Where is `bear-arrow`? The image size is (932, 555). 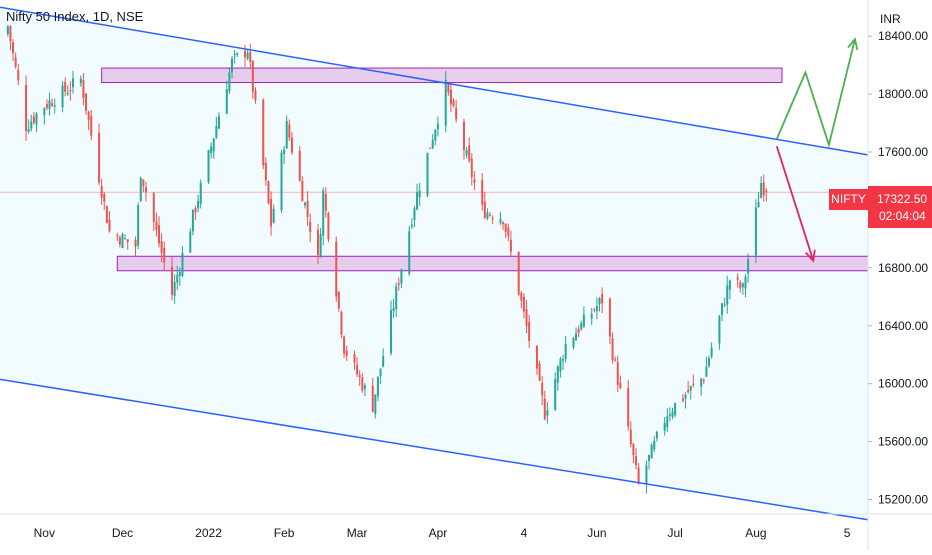
bear-arrow is located at coordinates (795, 203).